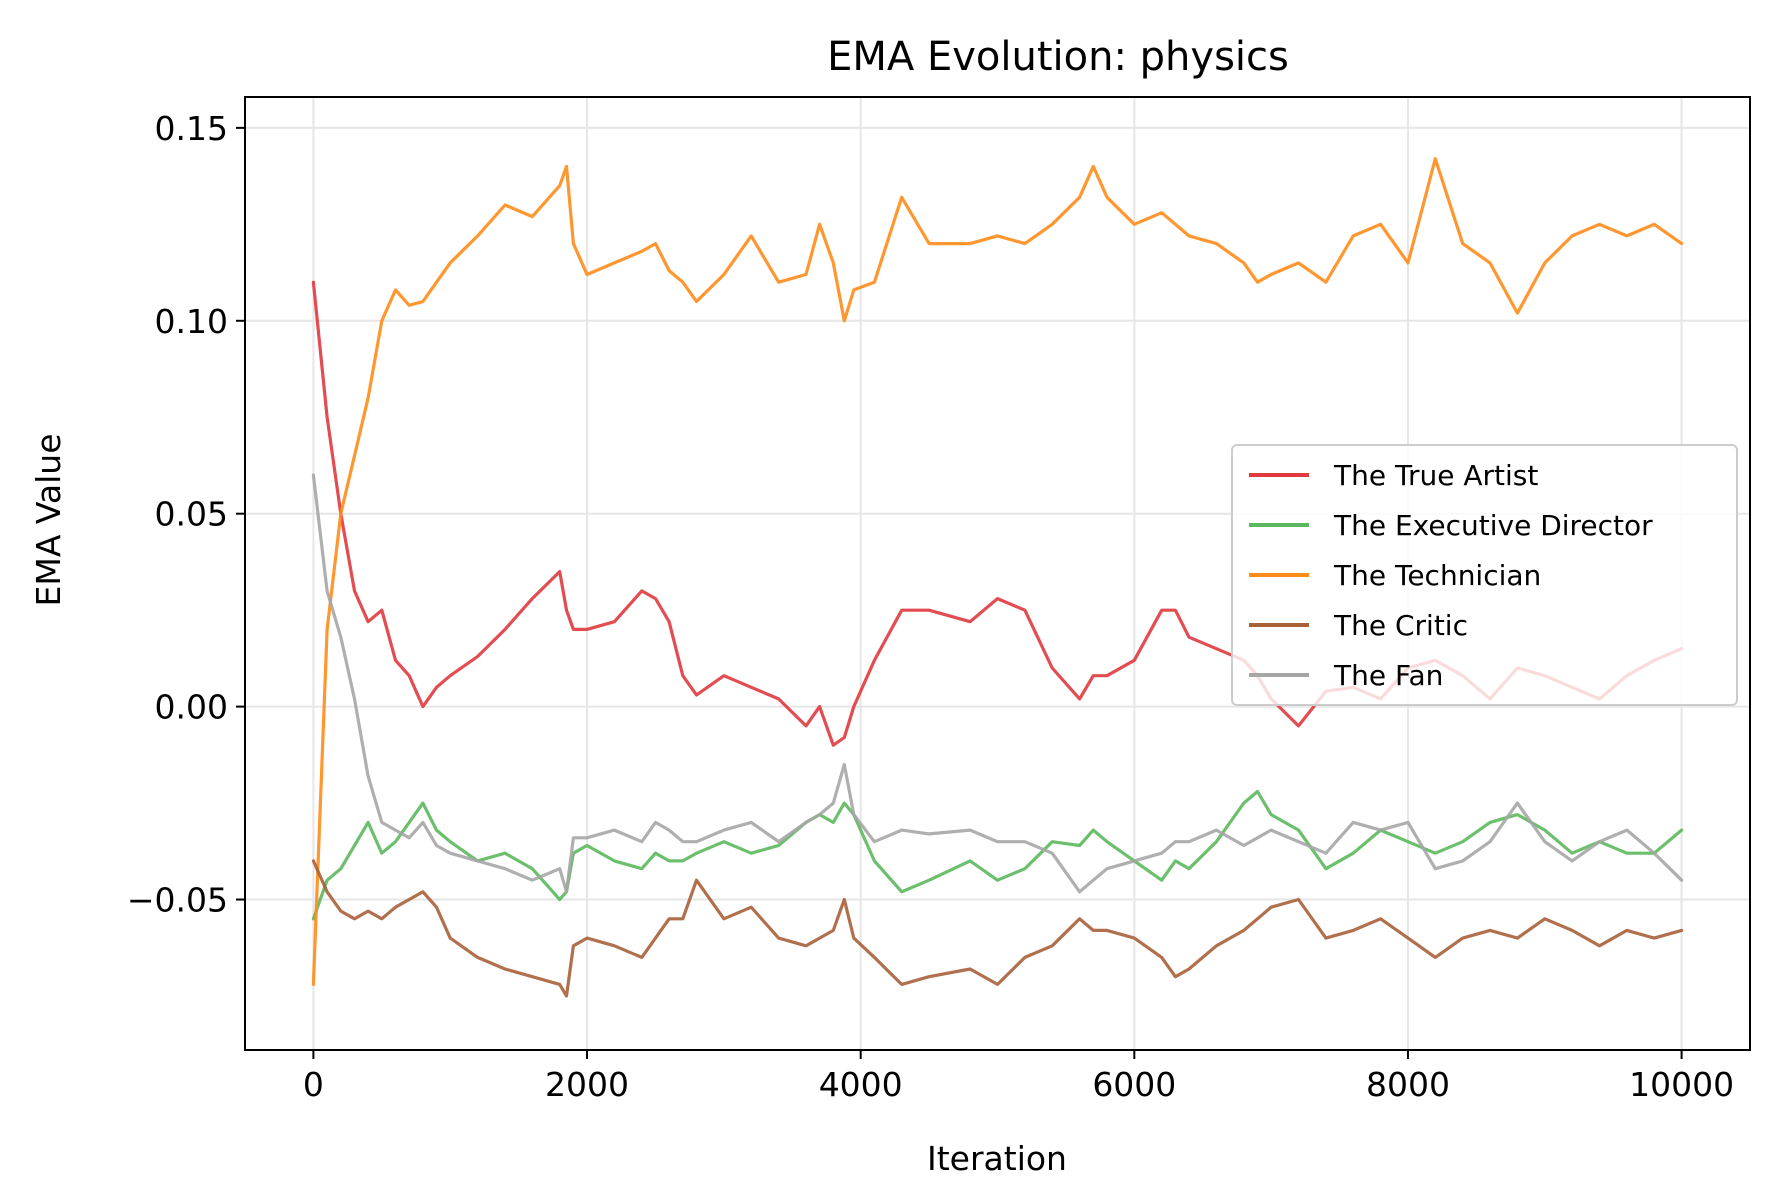 Image resolution: width=1788 pixels, height=1201 pixels. I want to click on y-tick-label: 0.15, so click(191, 128).